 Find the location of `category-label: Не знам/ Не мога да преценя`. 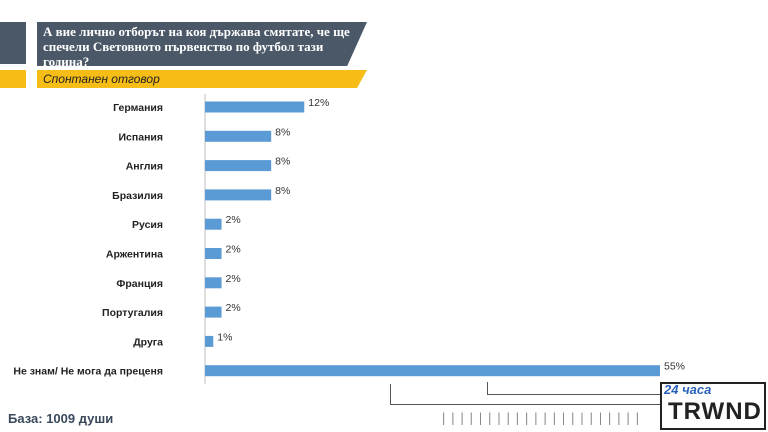

category-label: Не знам/ Не мога да преценя is located at coordinates (88, 372).